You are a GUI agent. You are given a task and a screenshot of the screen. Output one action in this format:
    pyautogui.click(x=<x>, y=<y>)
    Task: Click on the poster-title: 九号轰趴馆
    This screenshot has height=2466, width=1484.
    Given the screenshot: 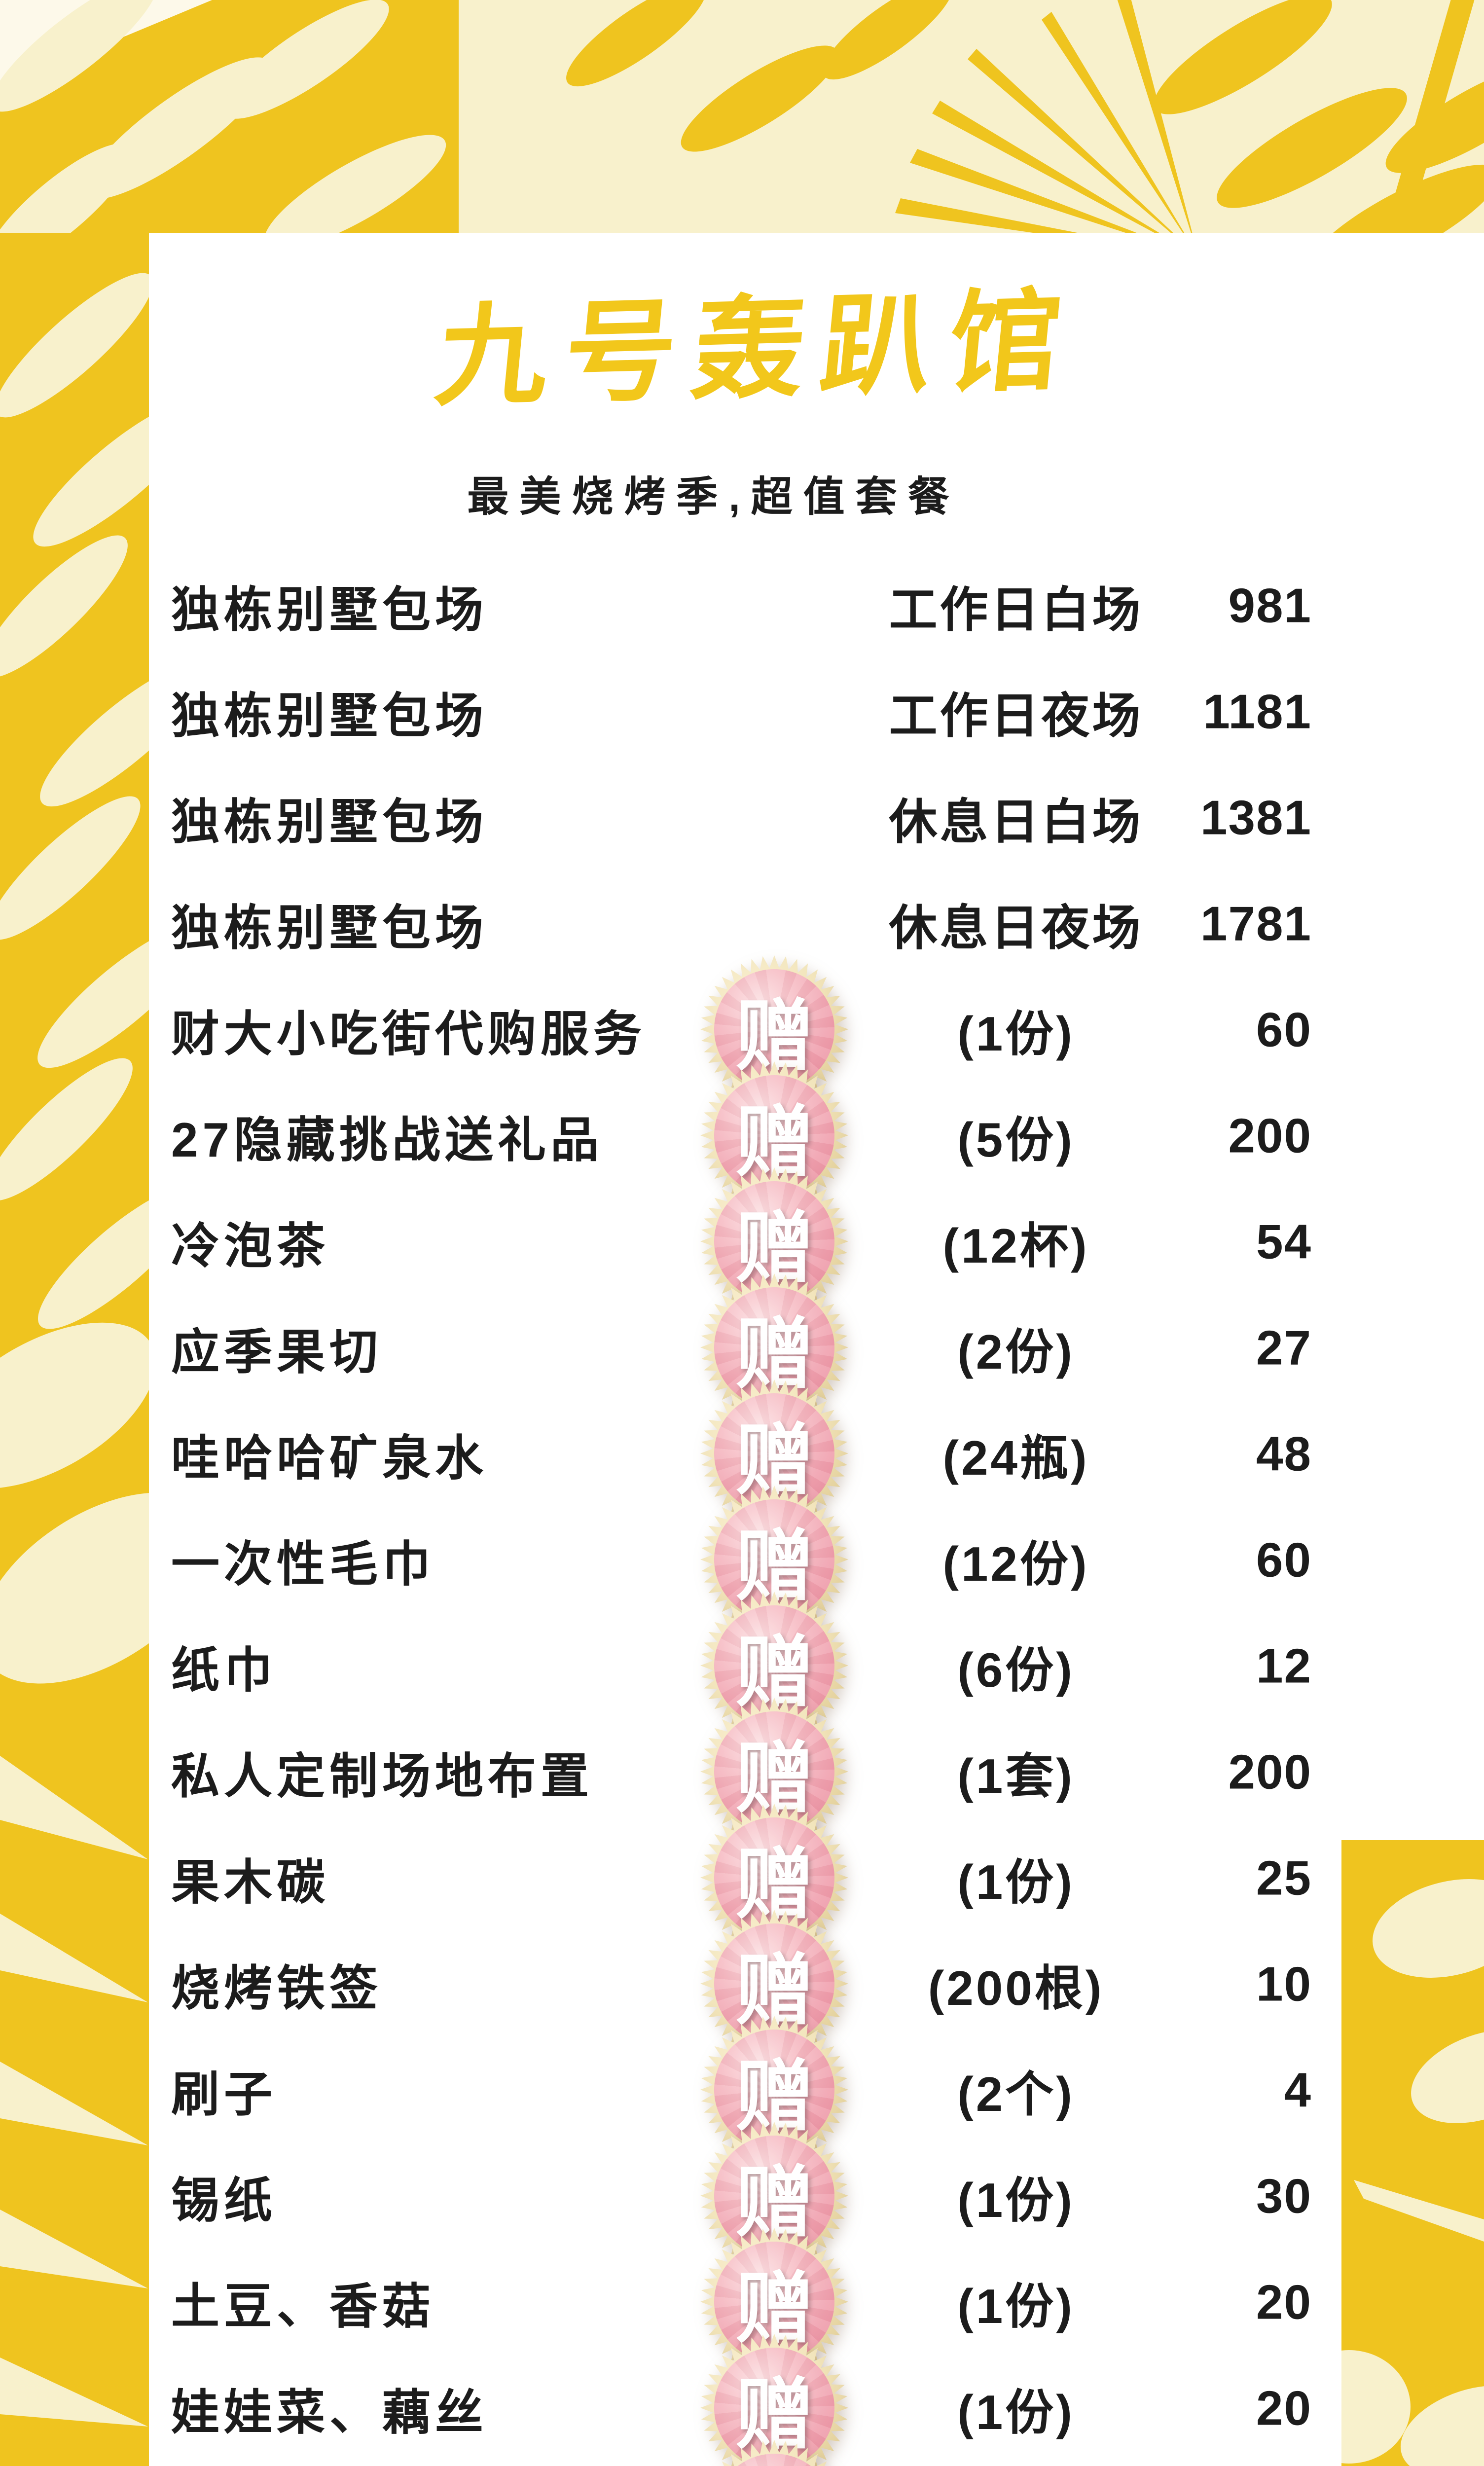 What is the action you would take?
    pyautogui.click(x=757, y=348)
    